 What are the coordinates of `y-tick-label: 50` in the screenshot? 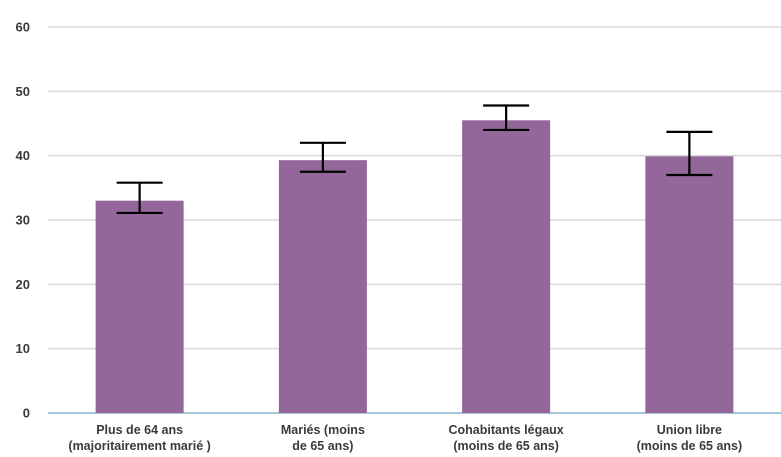 It's located at (23, 91).